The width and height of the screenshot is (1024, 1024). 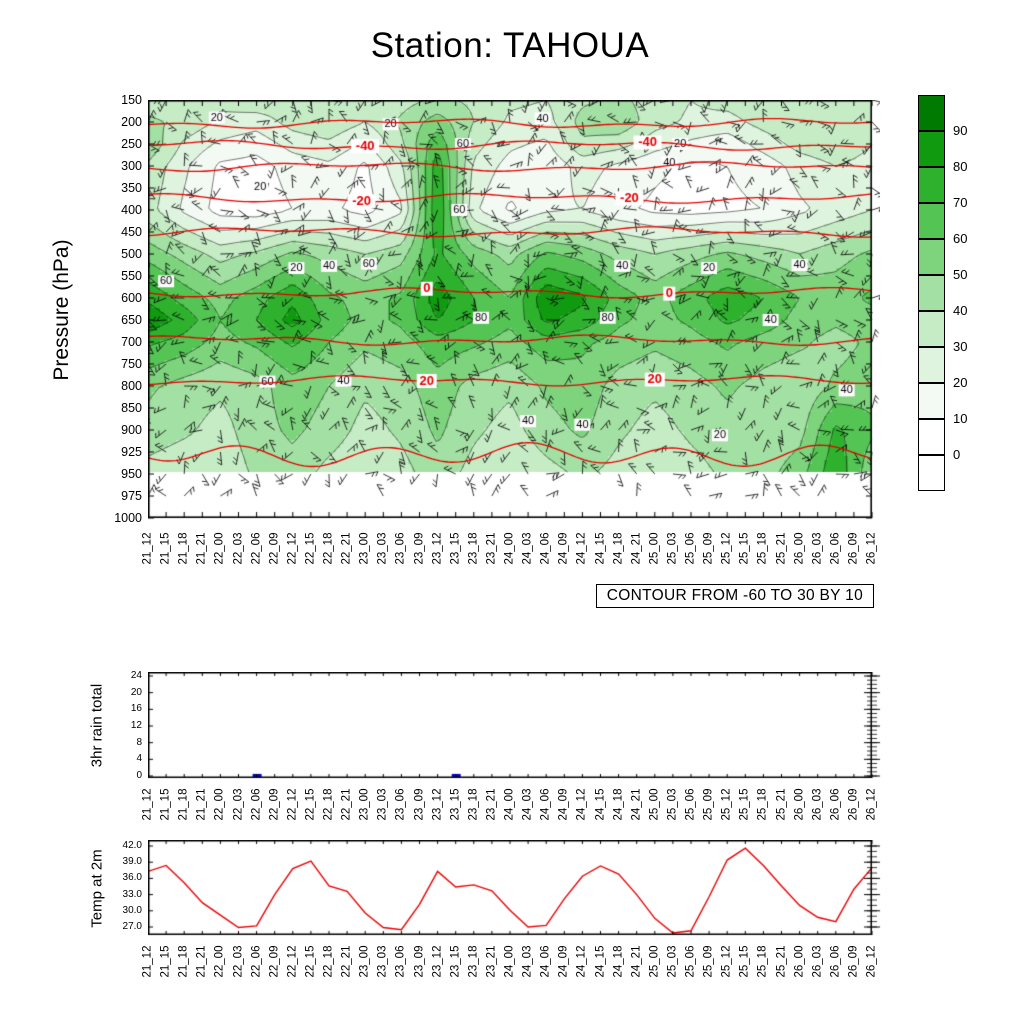 I want to click on time-tick-label: 26_03, so click(x=817, y=961).